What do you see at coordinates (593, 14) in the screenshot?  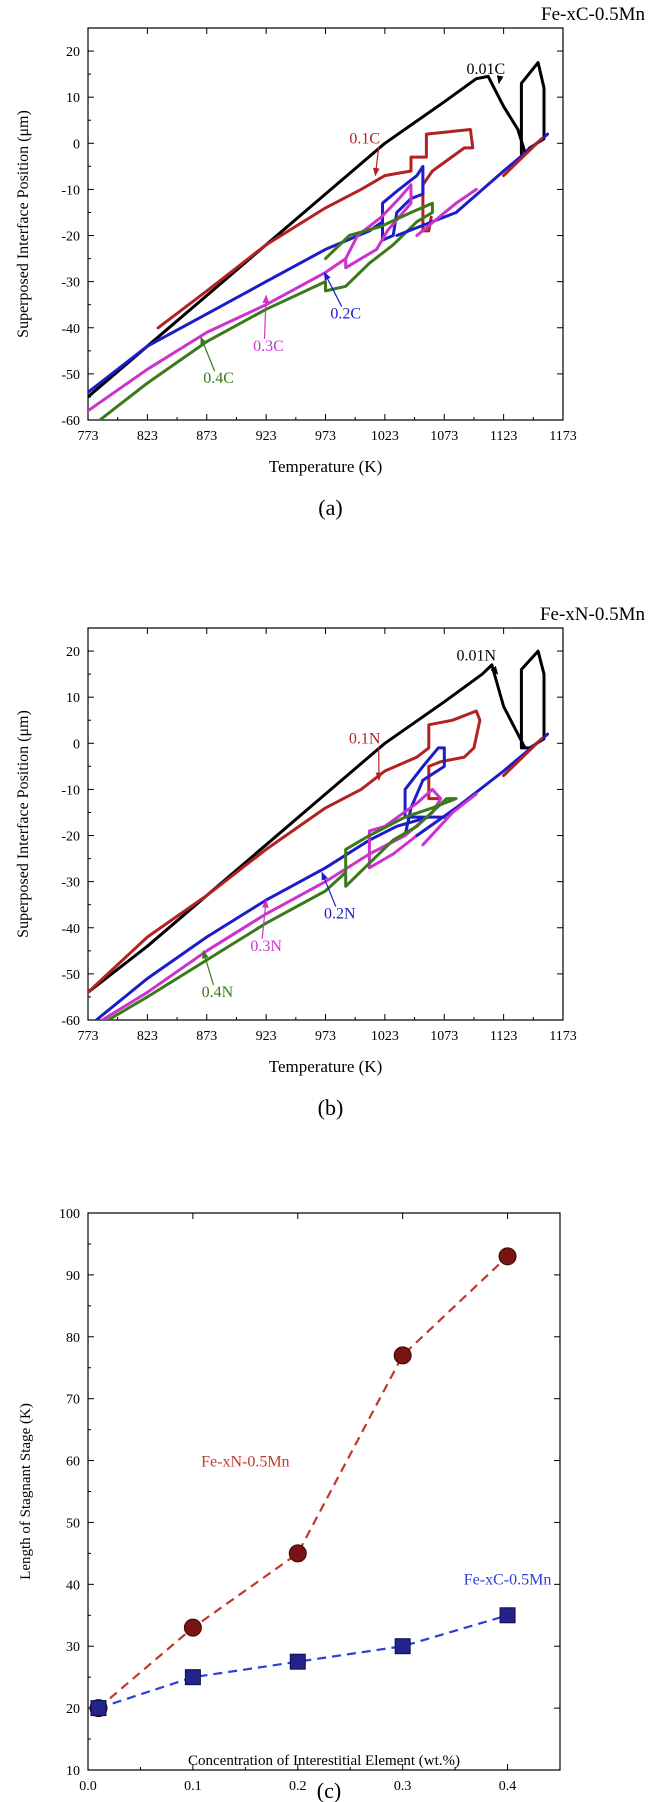 I see `chart-title: Fe-xC-0.5Mn` at bounding box center [593, 14].